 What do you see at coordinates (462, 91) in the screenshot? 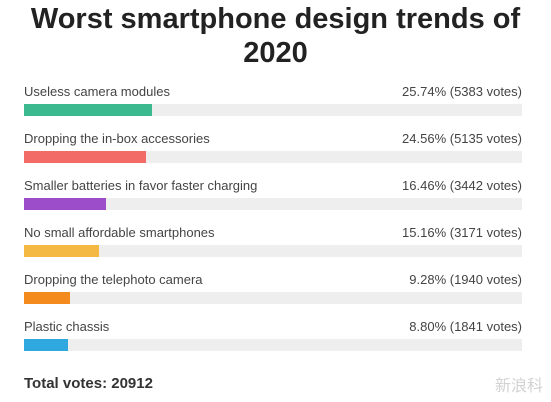
I see `poll-option-result: 25.74% (5383 votes)` at bounding box center [462, 91].